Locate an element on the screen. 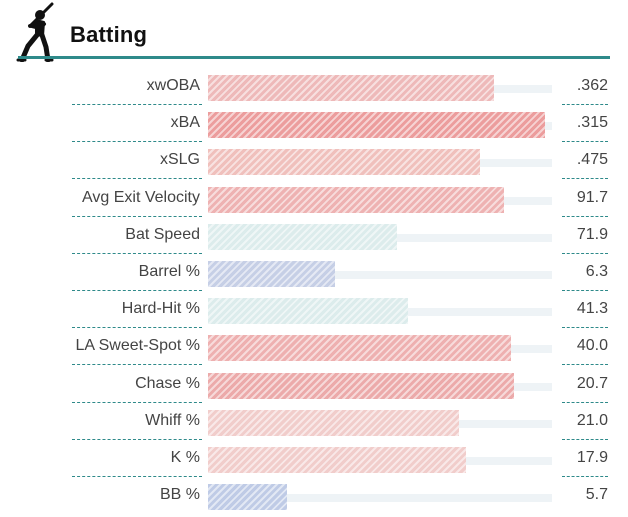 This screenshot has width=628, height=517. stat-label: Chase % is located at coordinates (167, 383).